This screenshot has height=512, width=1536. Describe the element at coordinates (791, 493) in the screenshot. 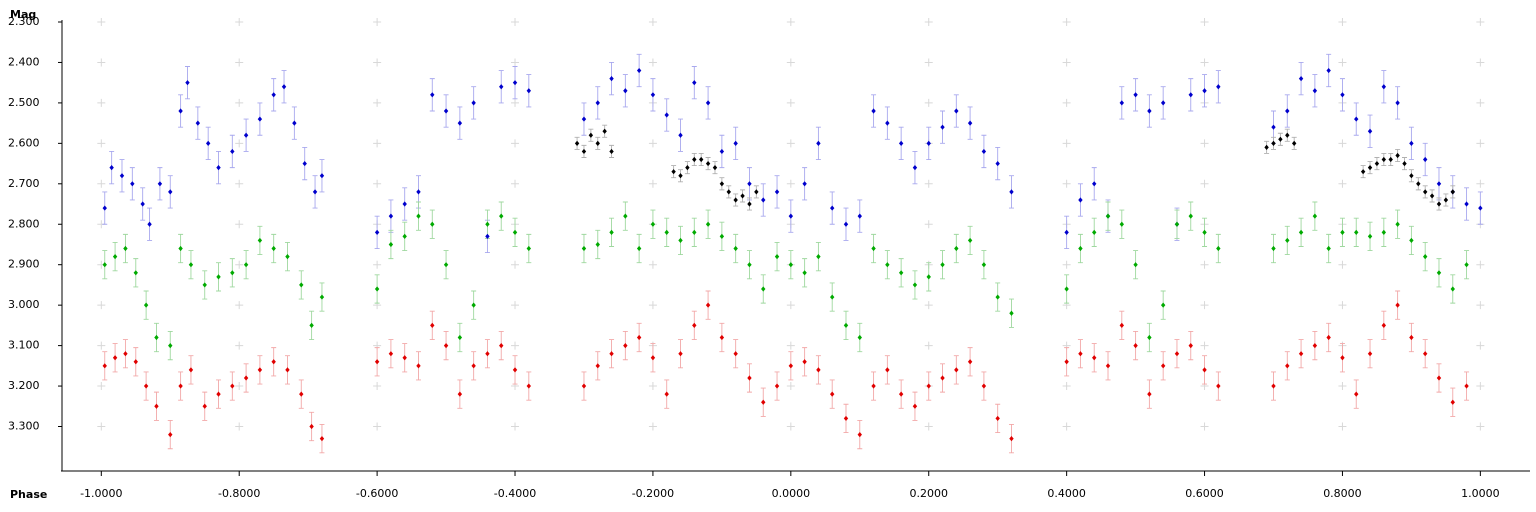

I see `x-tick-label: 0.0000` at that location.